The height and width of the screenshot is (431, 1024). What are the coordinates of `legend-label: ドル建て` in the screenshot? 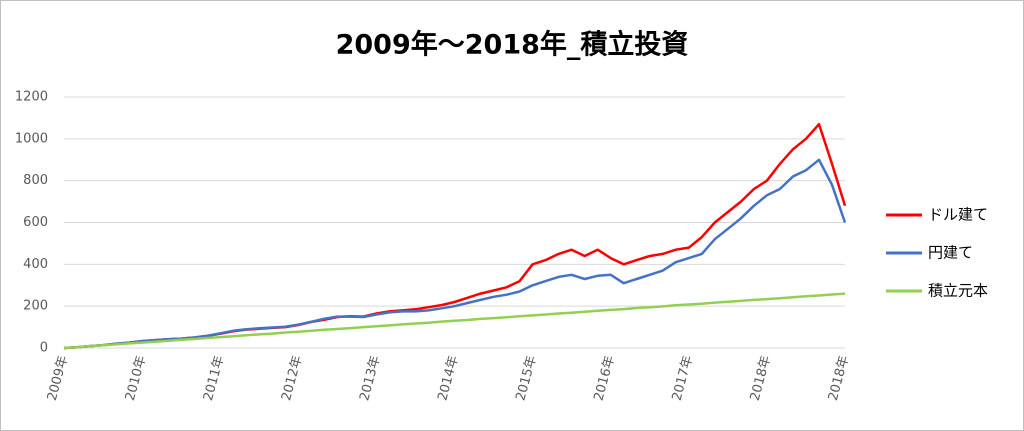 It's located at (958, 215).